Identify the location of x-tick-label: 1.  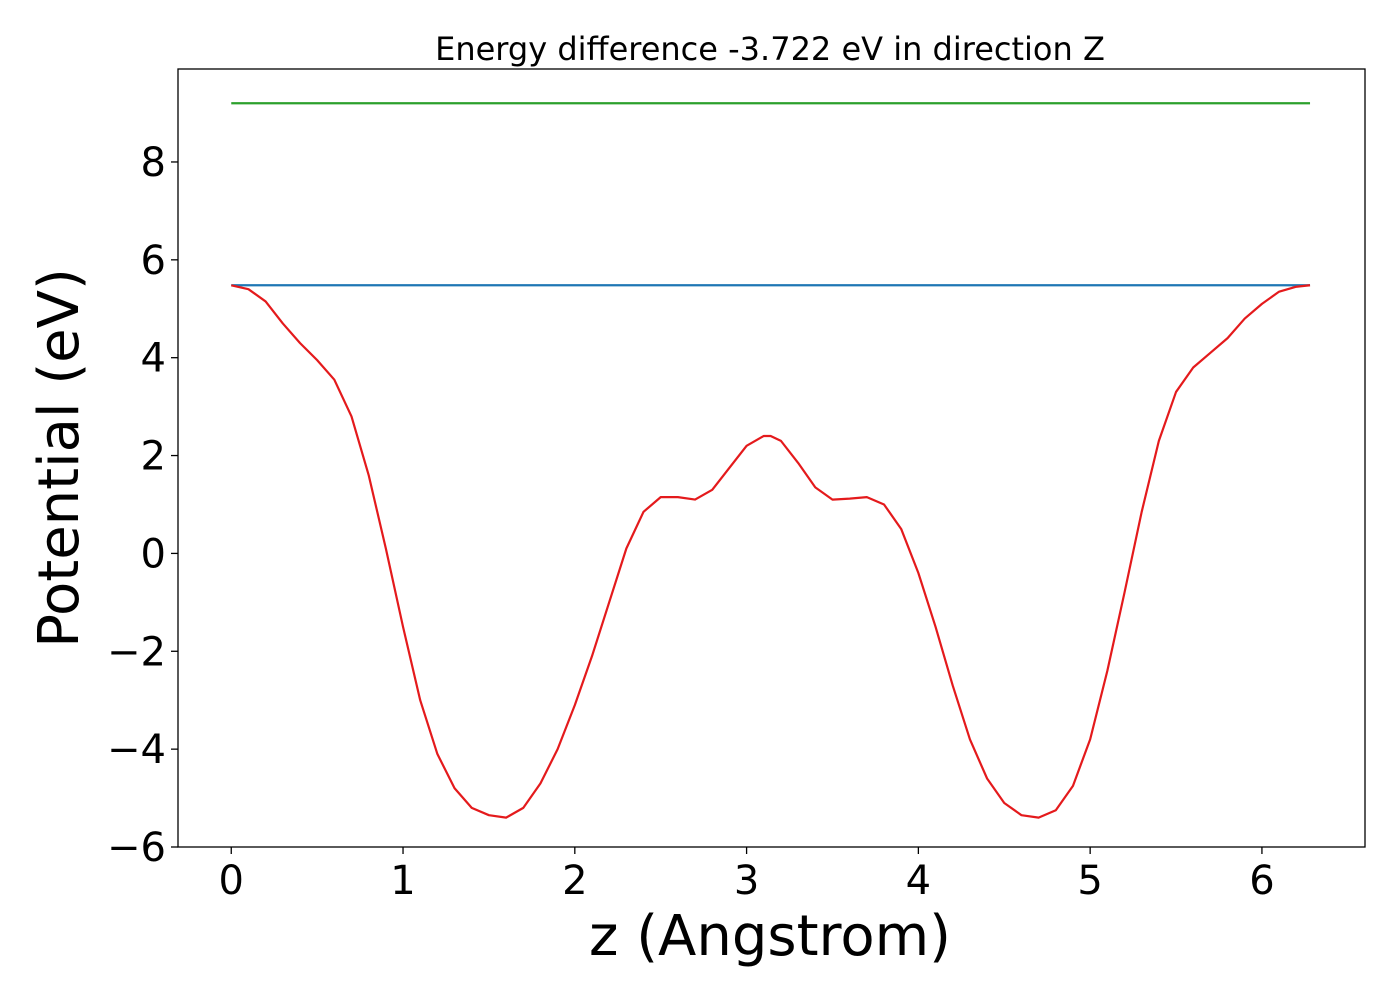
(402, 881).